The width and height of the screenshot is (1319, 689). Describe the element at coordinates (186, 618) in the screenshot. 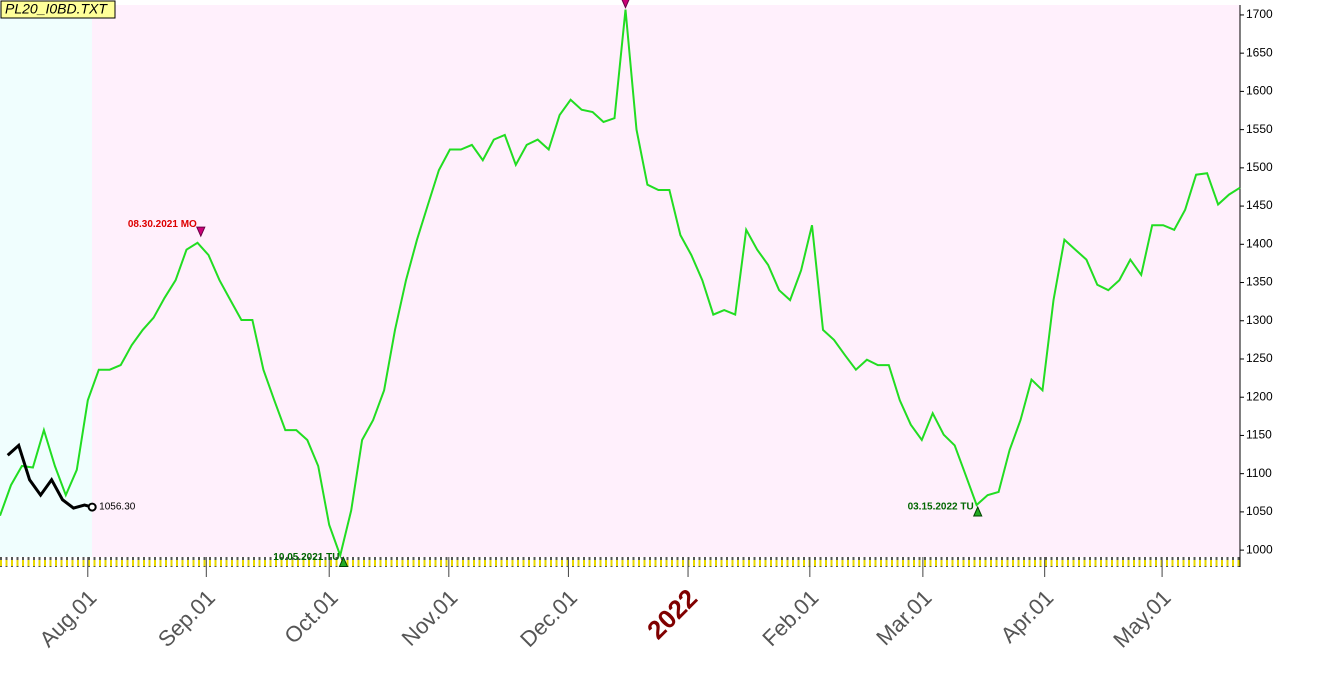

I see `x-tick-label: Sep.01` at that location.